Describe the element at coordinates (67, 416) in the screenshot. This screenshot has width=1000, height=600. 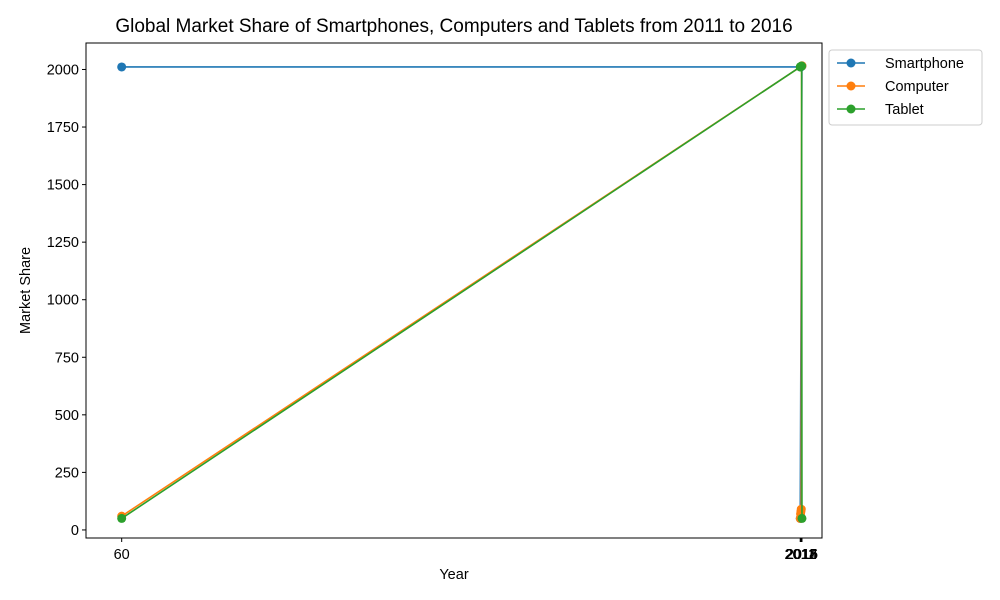
I see `y-tick-label: 500` at that location.